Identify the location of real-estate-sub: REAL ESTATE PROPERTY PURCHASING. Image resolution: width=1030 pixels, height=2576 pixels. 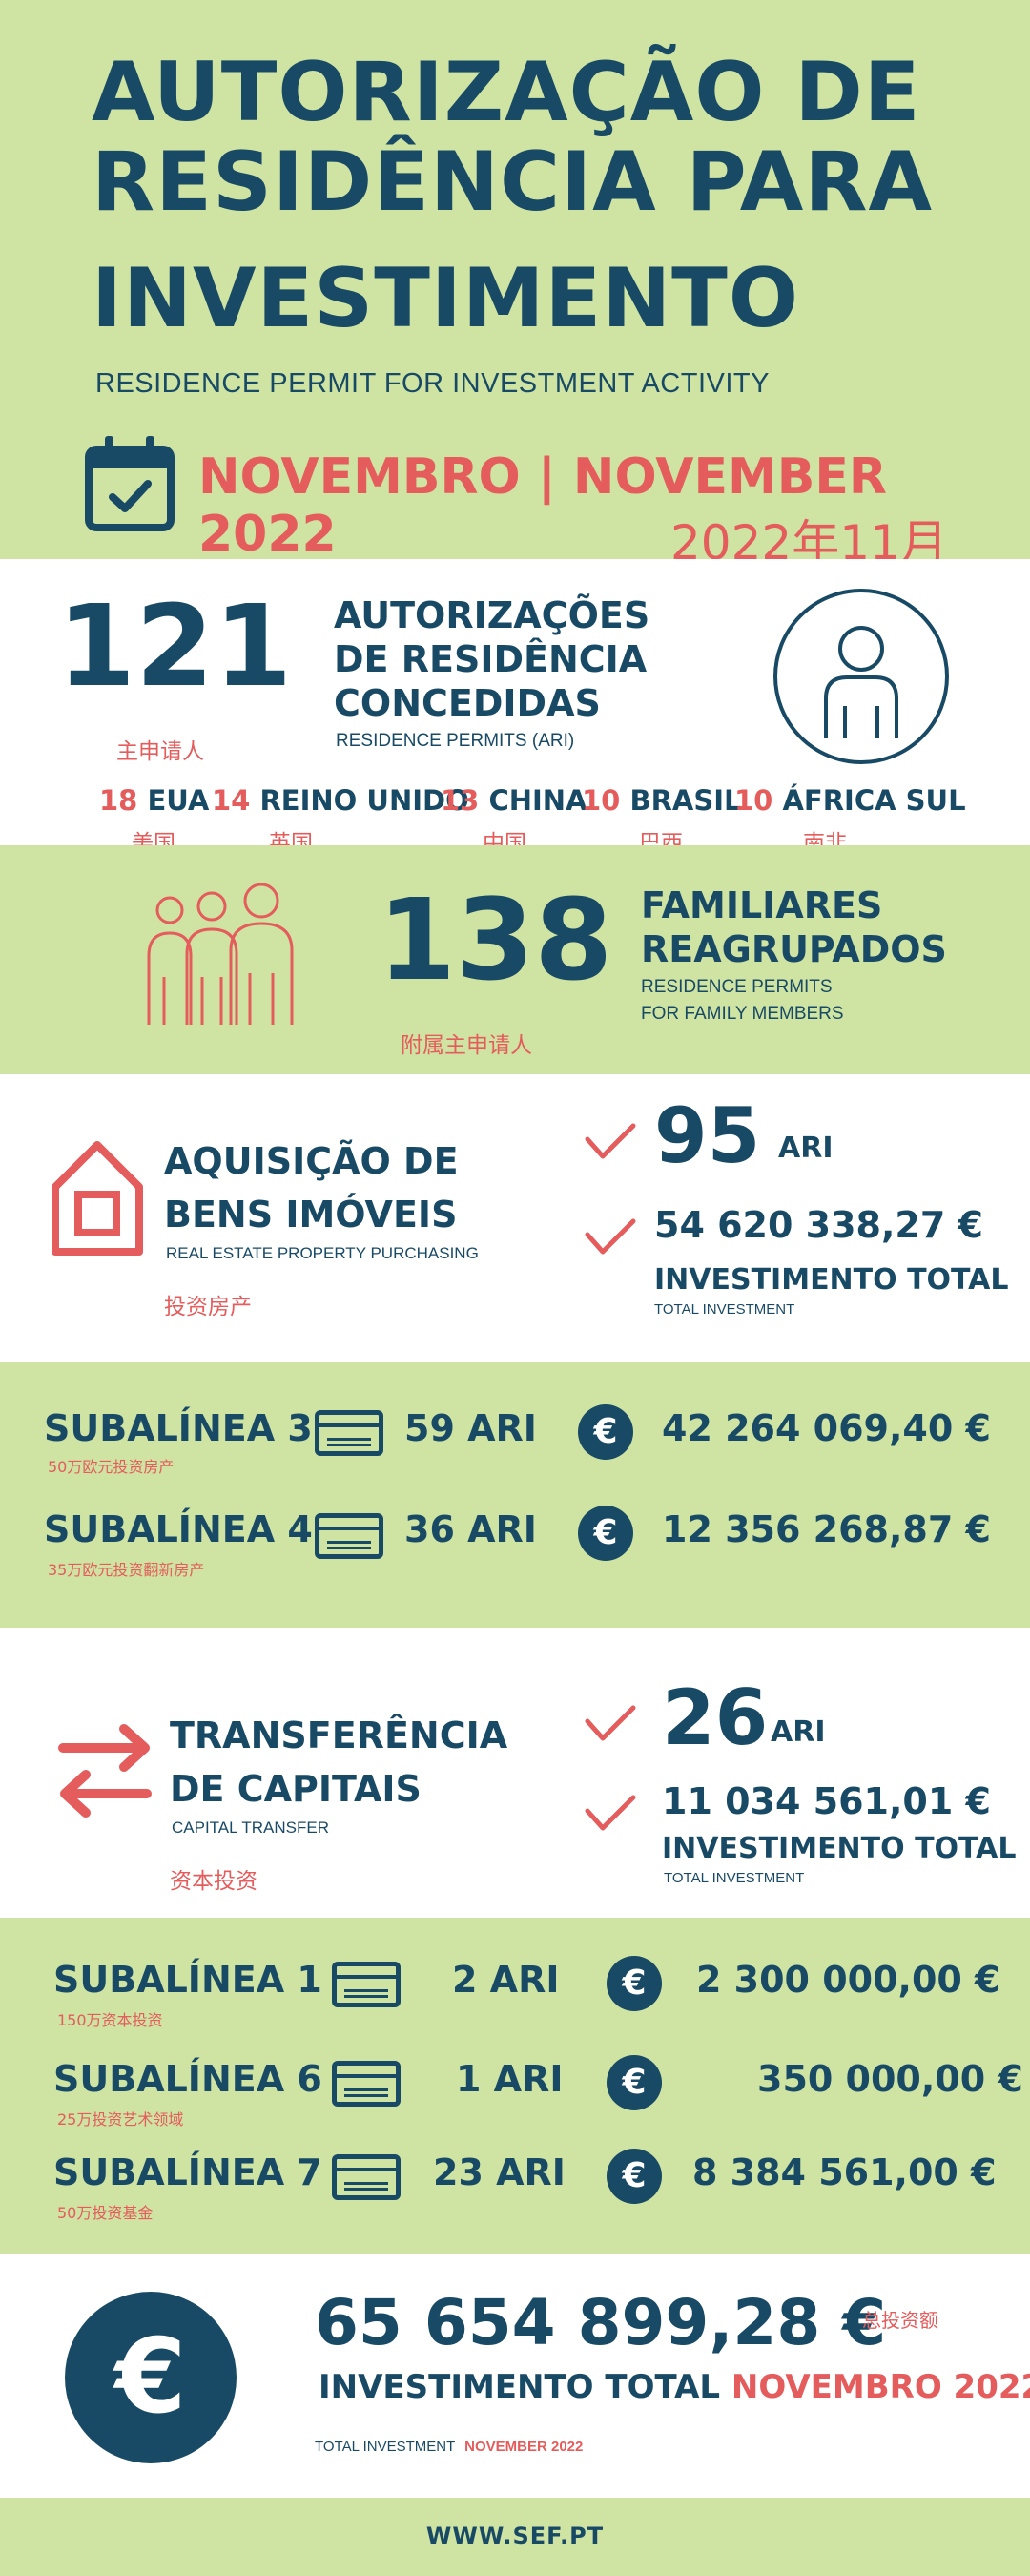
(322, 1253).